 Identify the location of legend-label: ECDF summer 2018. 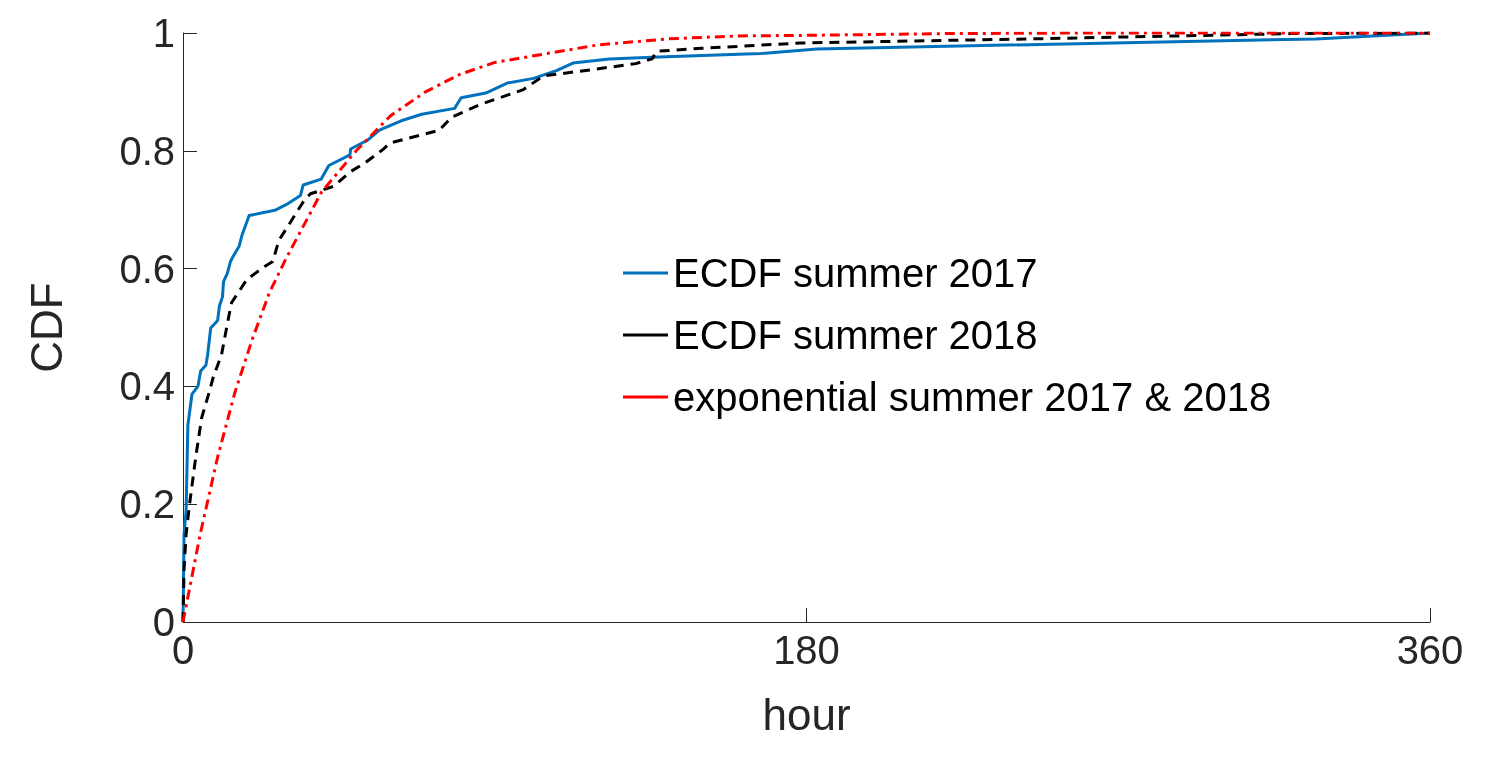
(855, 335).